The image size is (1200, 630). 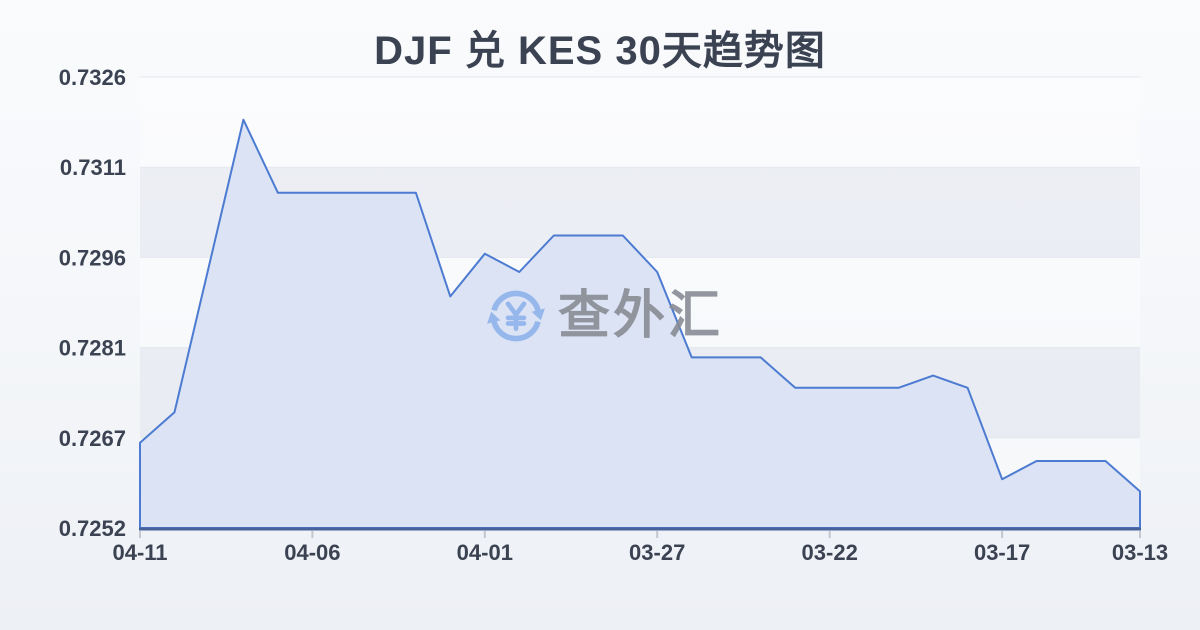 What do you see at coordinates (1140, 552) in the screenshot?
I see `x-axis-tick-label: 03-13` at bounding box center [1140, 552].